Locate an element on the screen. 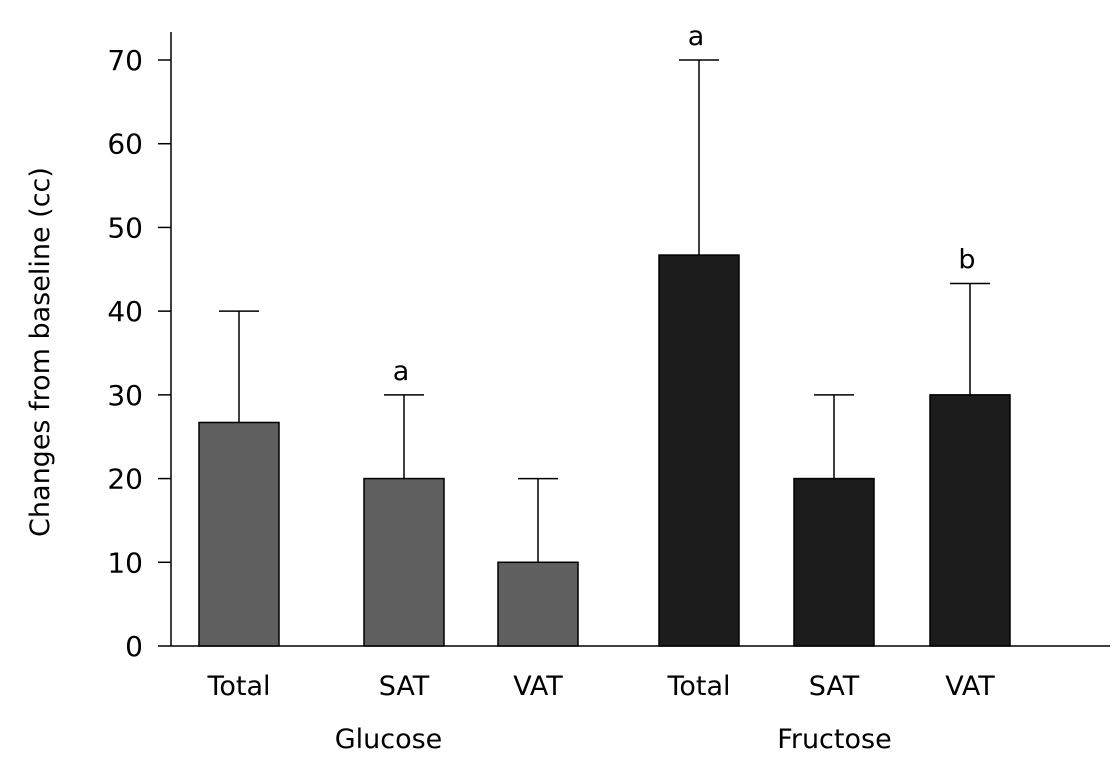 The image size is (1119, 768). y-tick-label: 20 is located at coordinates (125, 479).